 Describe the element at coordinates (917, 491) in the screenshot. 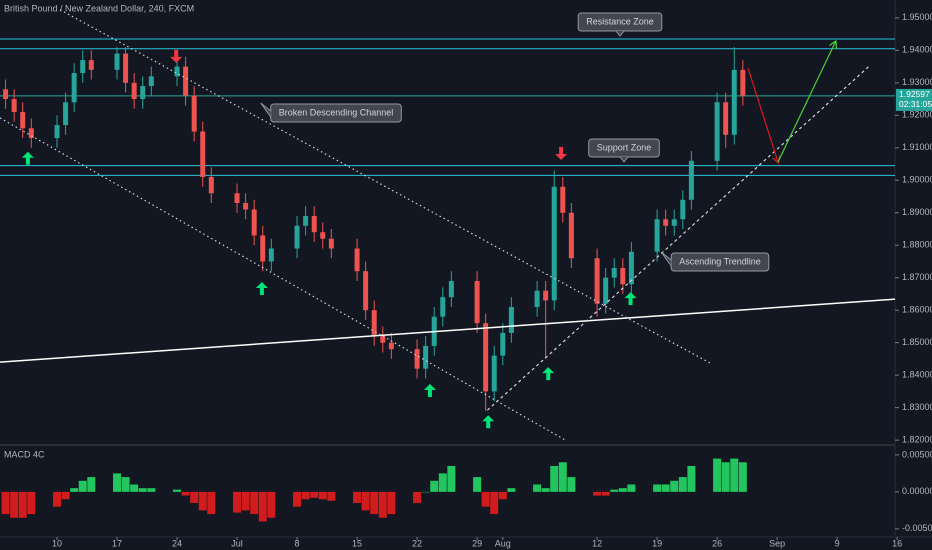

I see `y-tick-label: 0.00000` at that location.